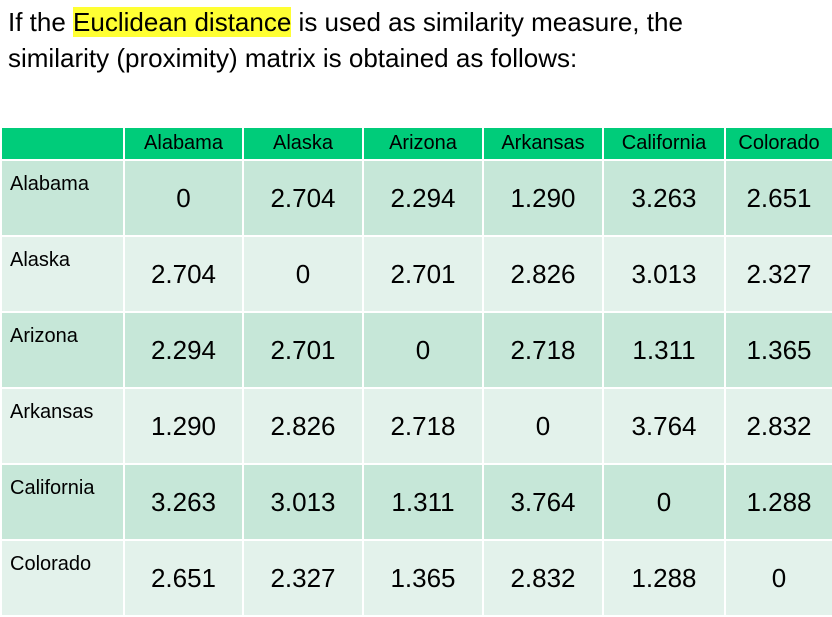 This screenshot has height=617, width=832. What do you see at coordinates (62, 426) in the screenshot?
I see `row-label: Arkansas` at bounding box center [62, 426].